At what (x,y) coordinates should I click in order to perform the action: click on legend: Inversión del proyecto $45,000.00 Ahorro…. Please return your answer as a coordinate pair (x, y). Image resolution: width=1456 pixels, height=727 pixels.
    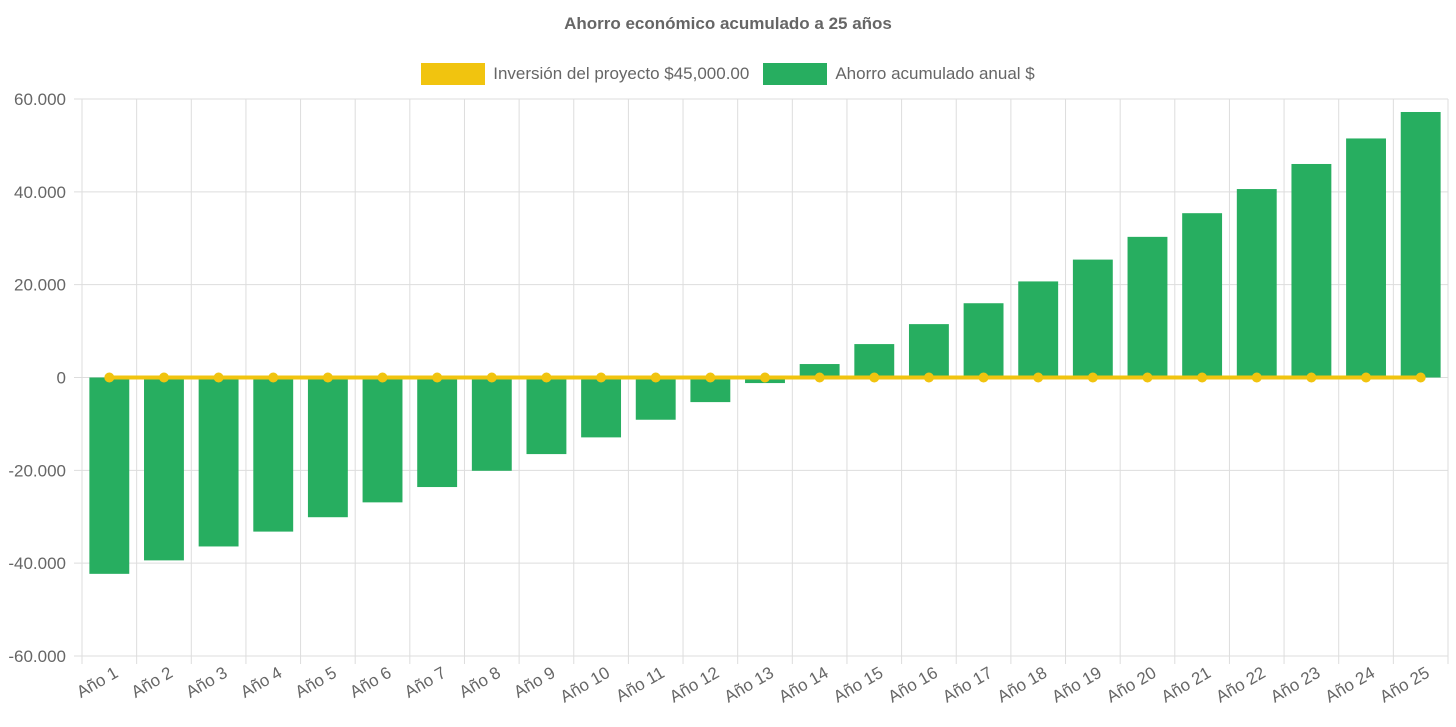
    Looking at the image, I should click on (728, 74).